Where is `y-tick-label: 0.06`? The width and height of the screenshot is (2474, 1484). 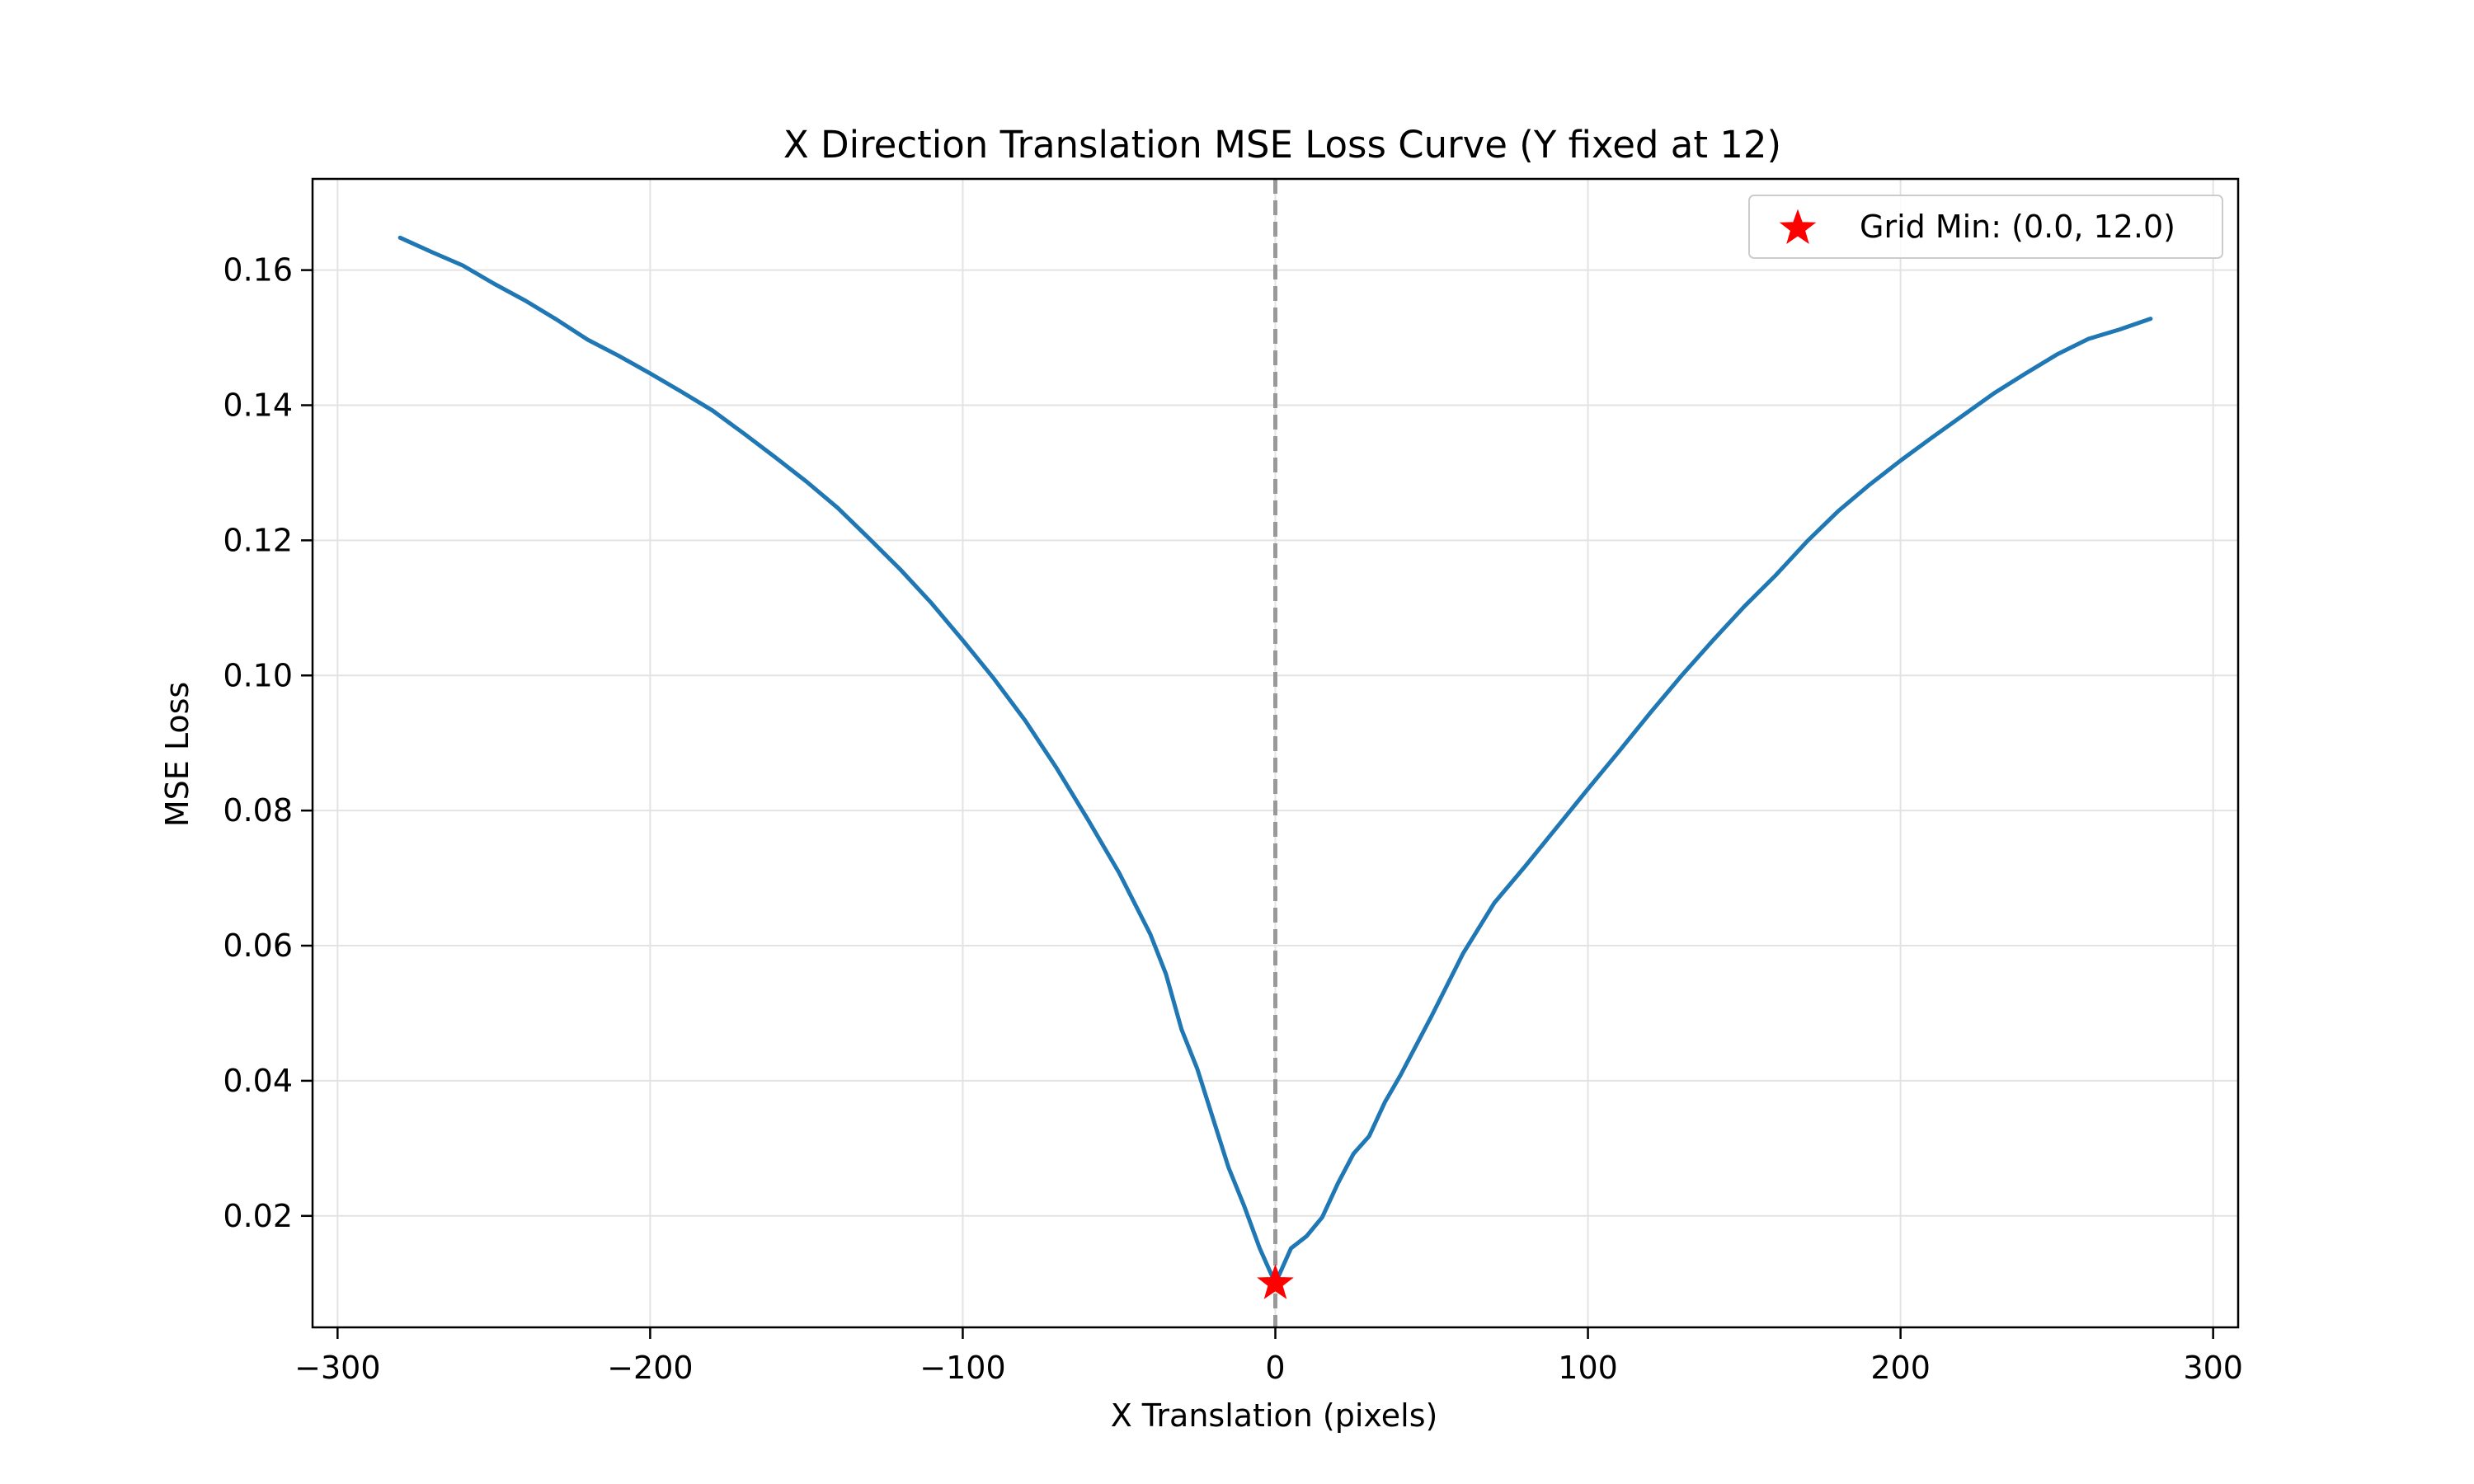 y-tick-label: 0.06 is located at coordinates (258, 946).